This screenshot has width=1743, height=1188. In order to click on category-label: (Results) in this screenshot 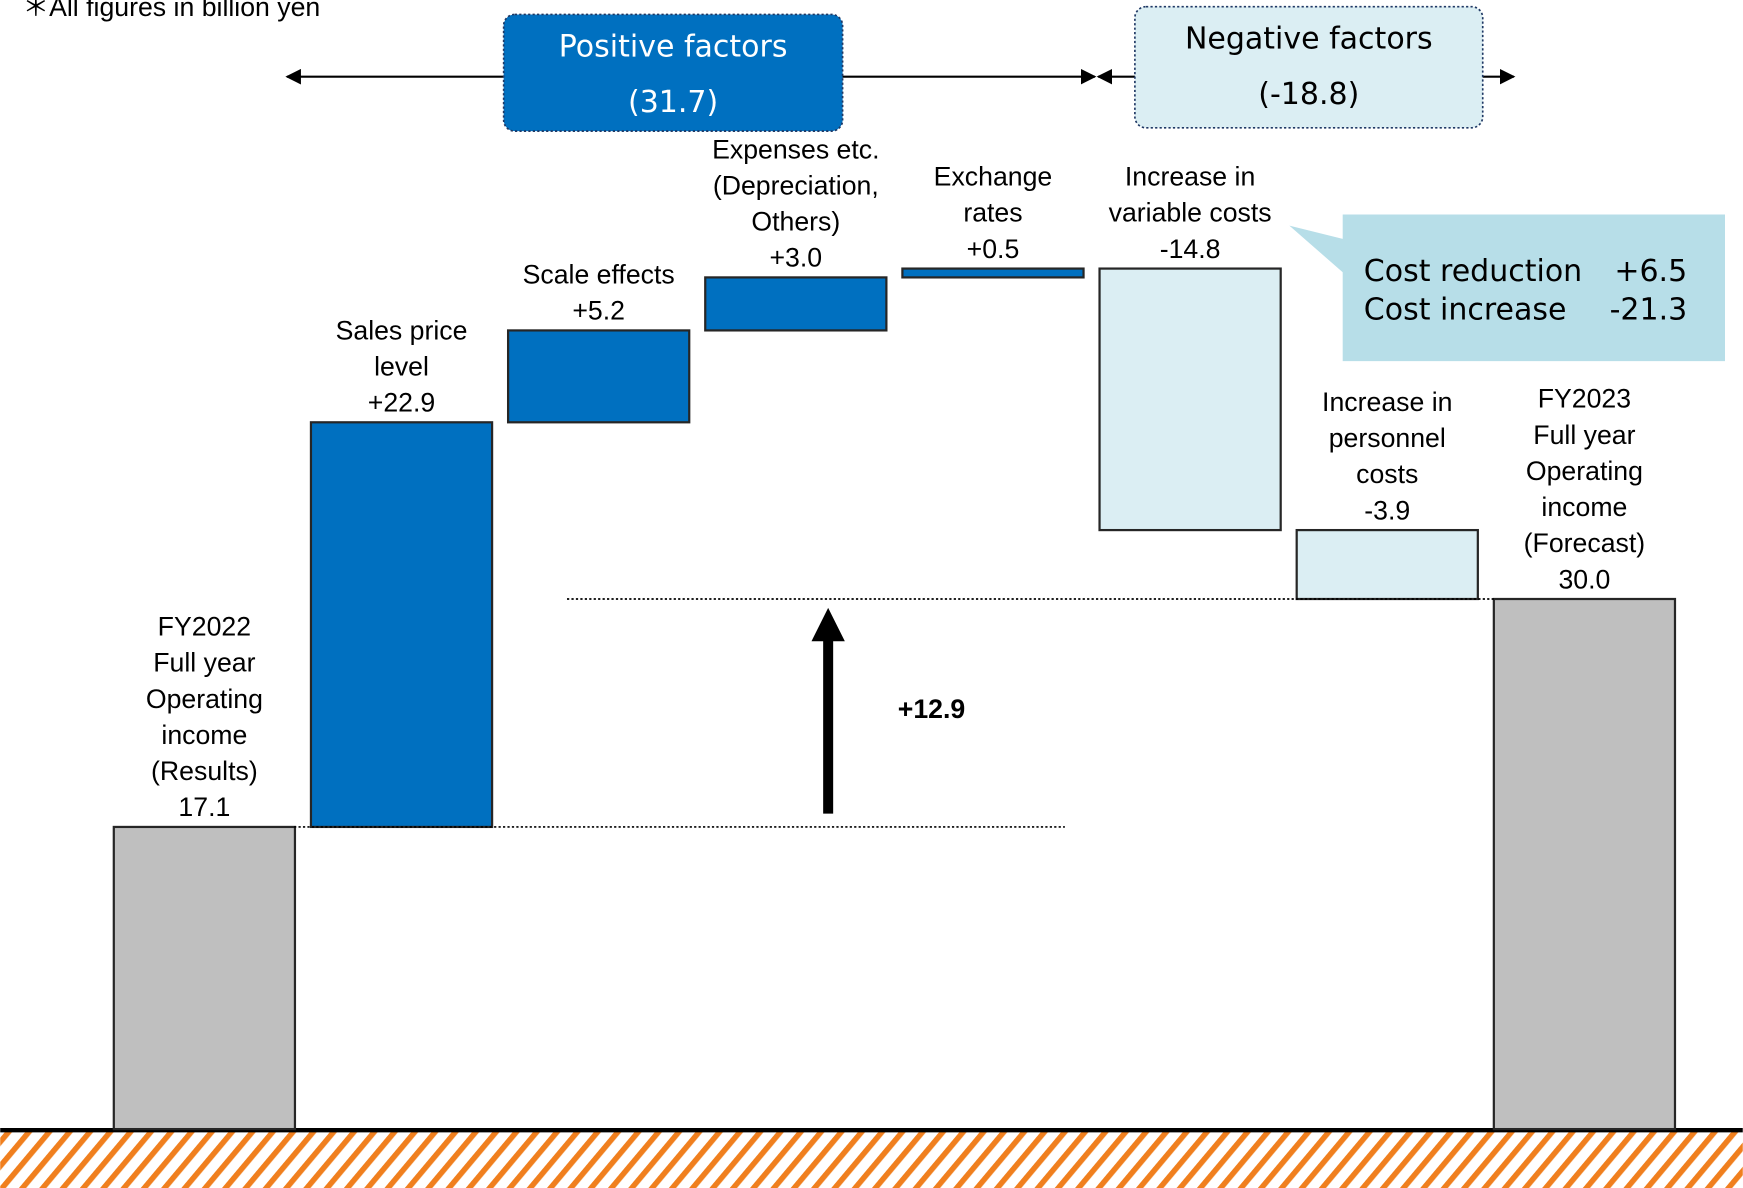, I will do `click(204, 771)`.